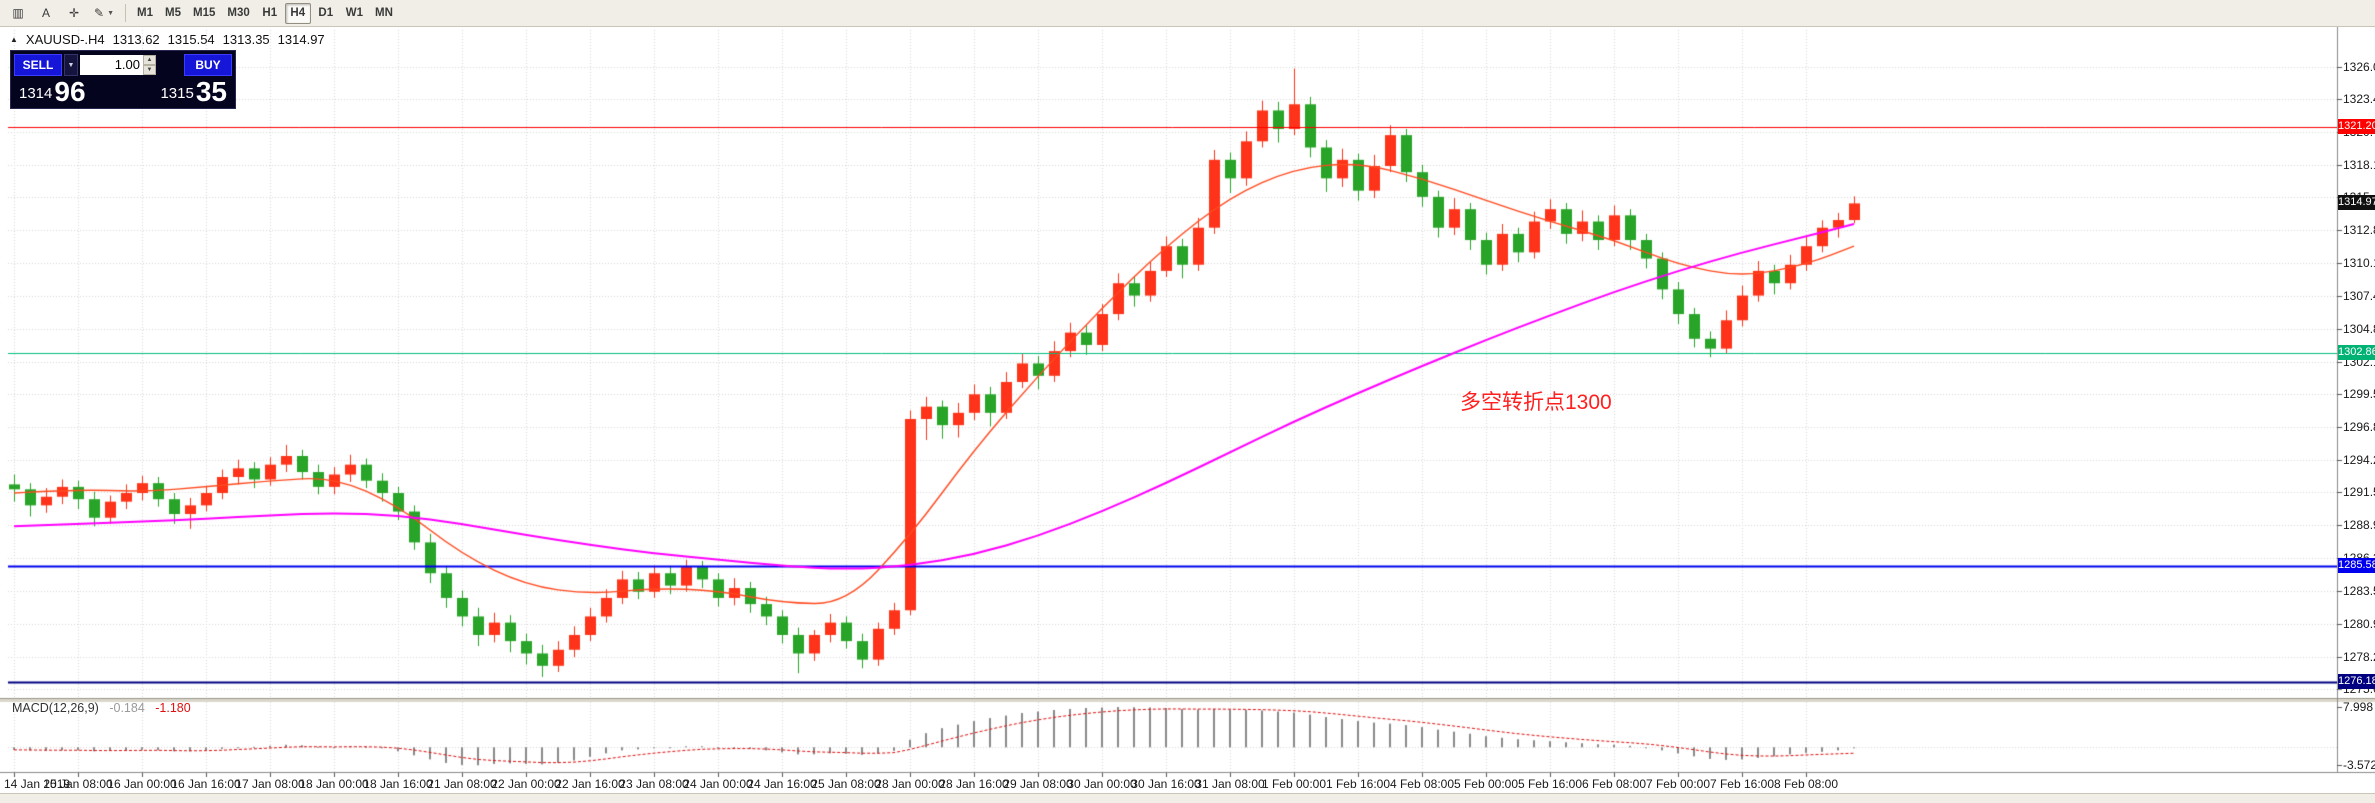 The height and width of the screenshot is (803, 2375). I want to click on timeframe-button-H4: H4, so click(297, 13).